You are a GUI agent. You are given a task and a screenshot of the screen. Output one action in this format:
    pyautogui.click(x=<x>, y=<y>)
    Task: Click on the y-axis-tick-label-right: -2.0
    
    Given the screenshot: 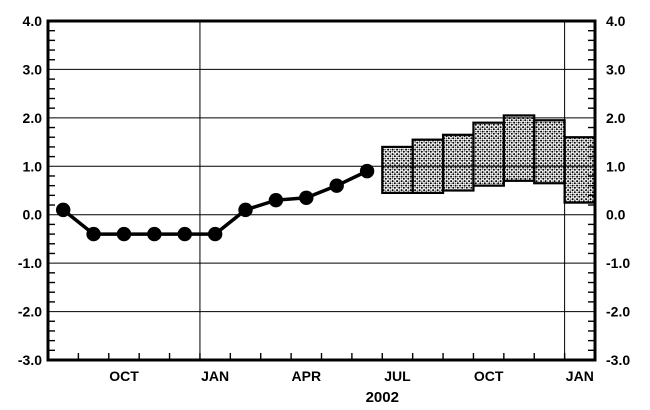 What is the action you would take?
    pyautogui.click(x=618, y=312)
    